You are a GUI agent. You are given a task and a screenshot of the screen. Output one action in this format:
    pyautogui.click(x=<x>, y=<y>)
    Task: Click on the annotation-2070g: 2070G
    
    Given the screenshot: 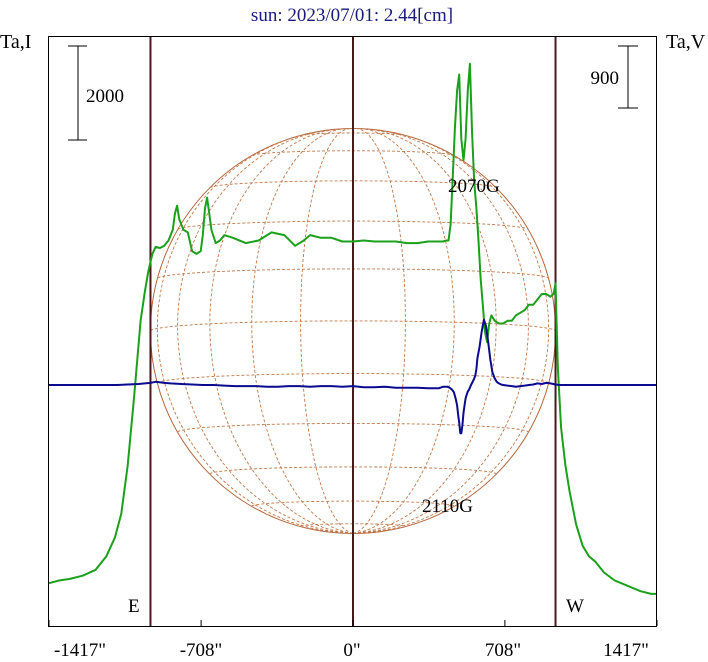 What is the action you would take?
    pyautogui.click(x=474, y=186)
    